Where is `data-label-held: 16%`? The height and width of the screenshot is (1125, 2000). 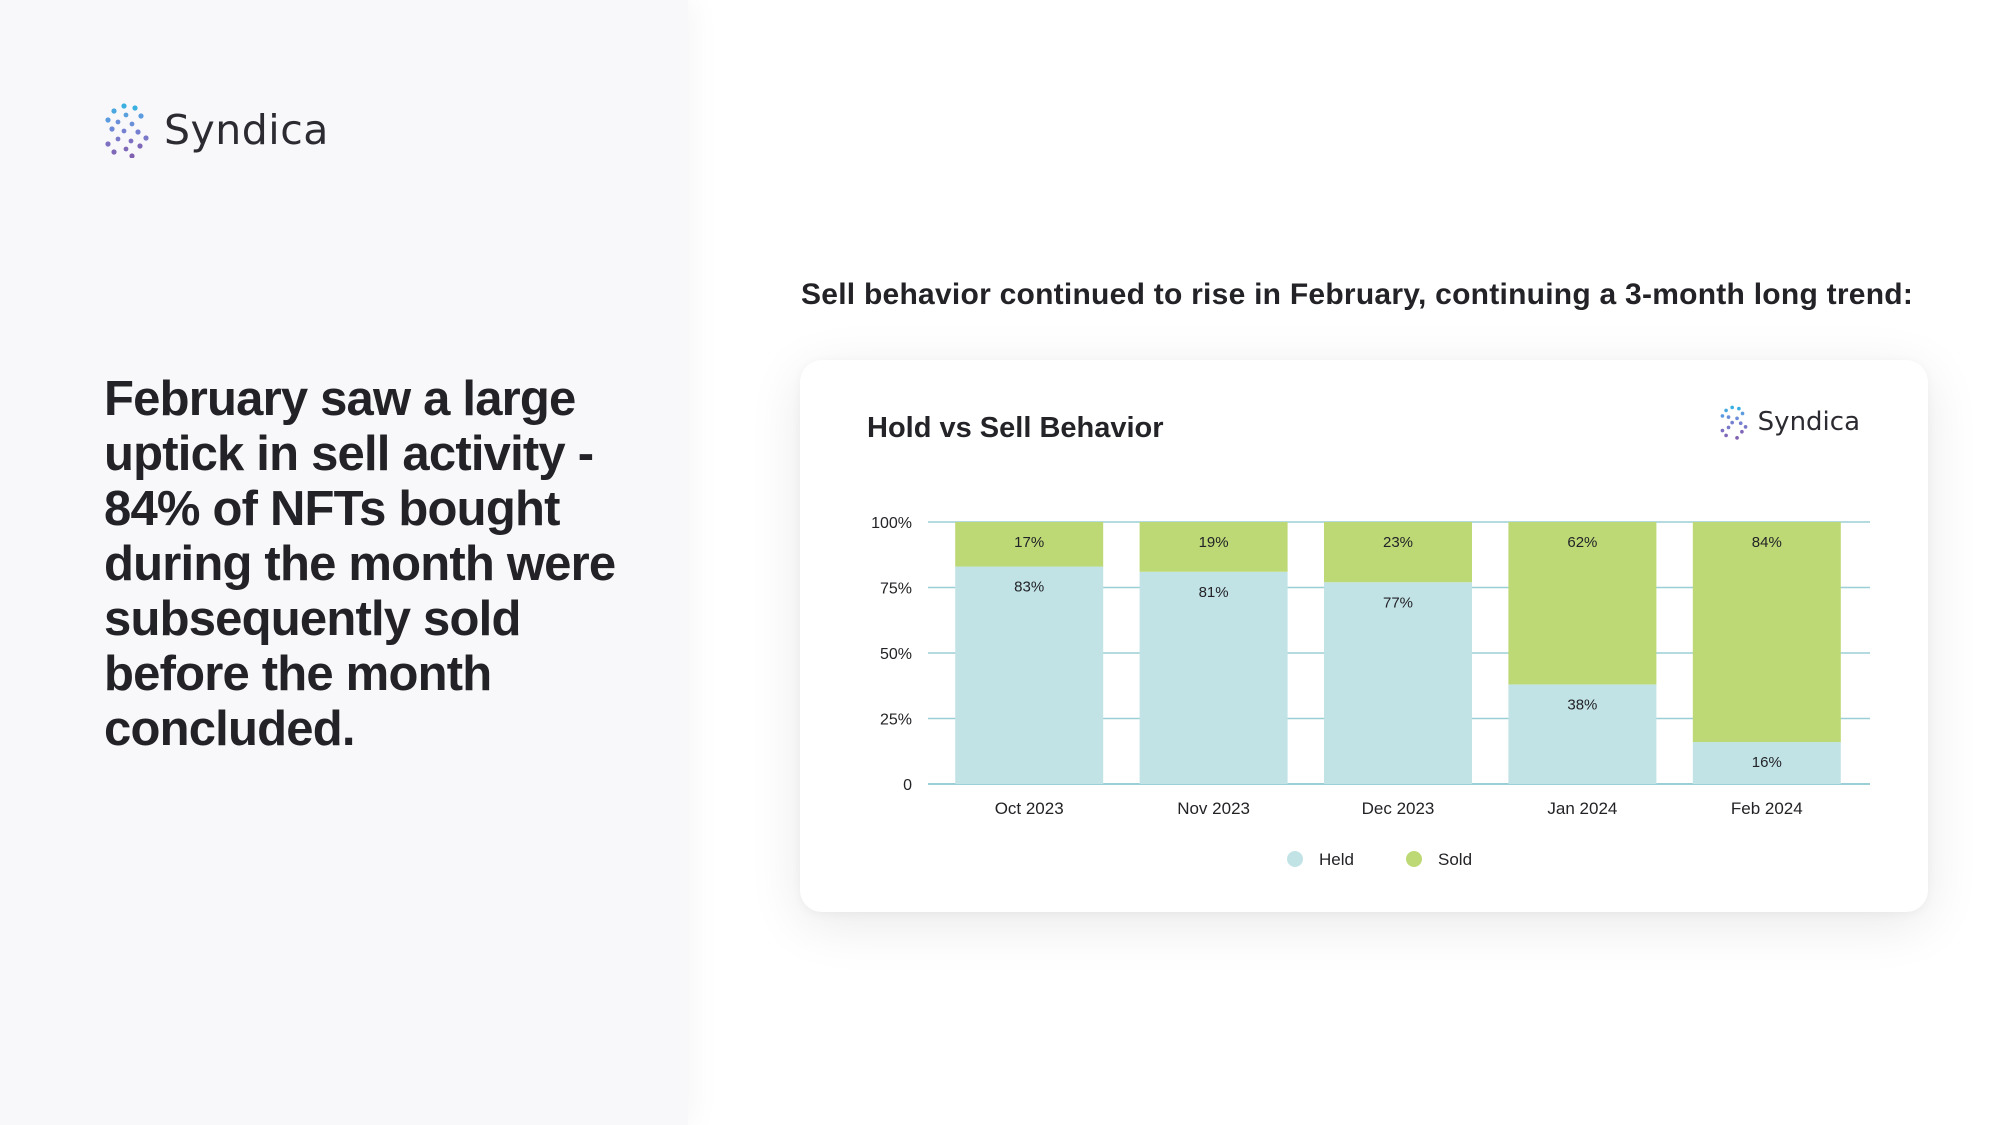
data-label-held: 16% is located at coordinates (1767, 762).